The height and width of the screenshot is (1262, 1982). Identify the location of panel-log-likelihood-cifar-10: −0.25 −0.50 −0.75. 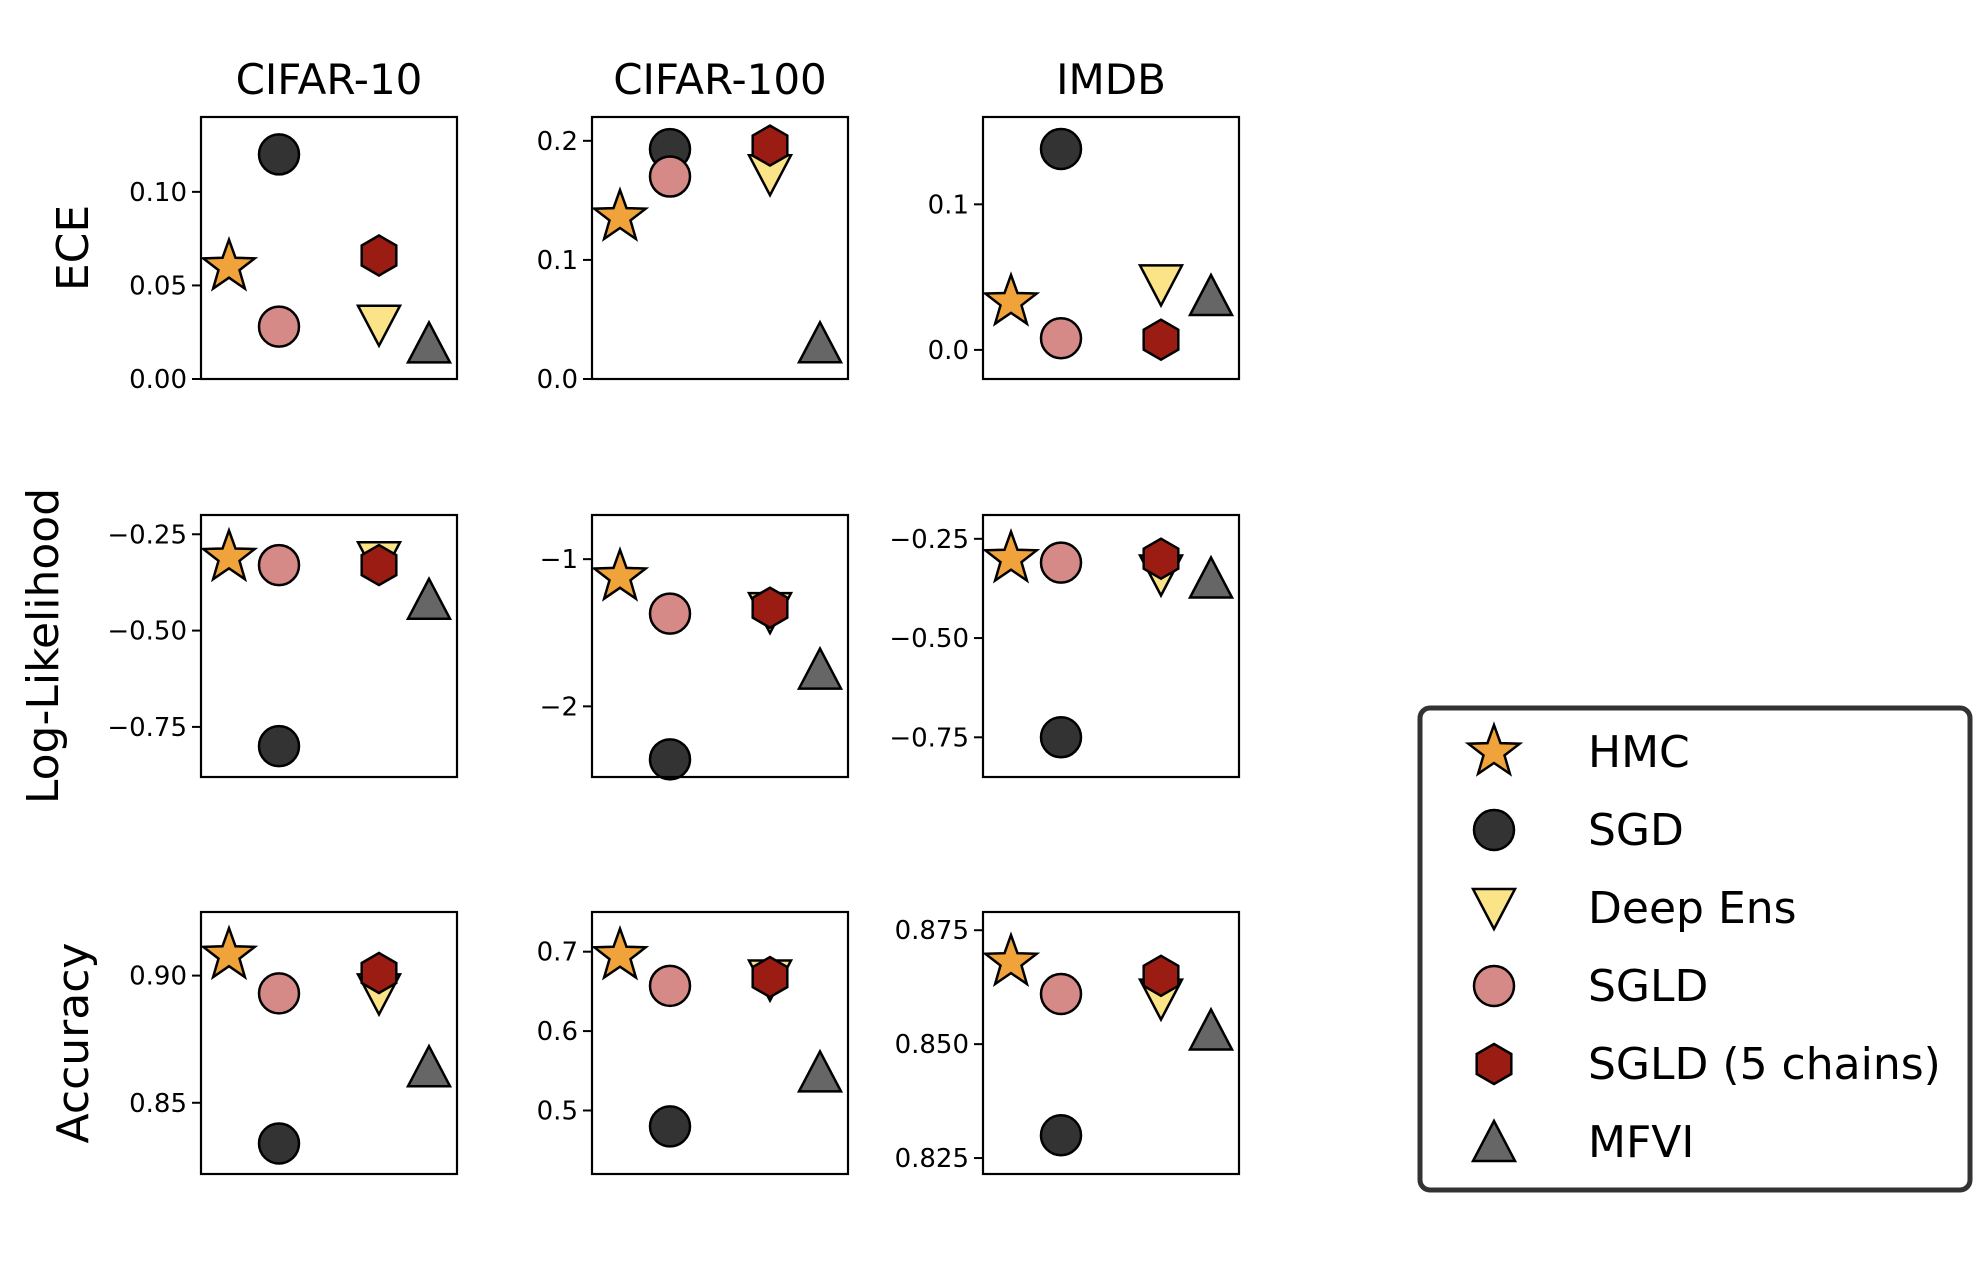
(283, 646).